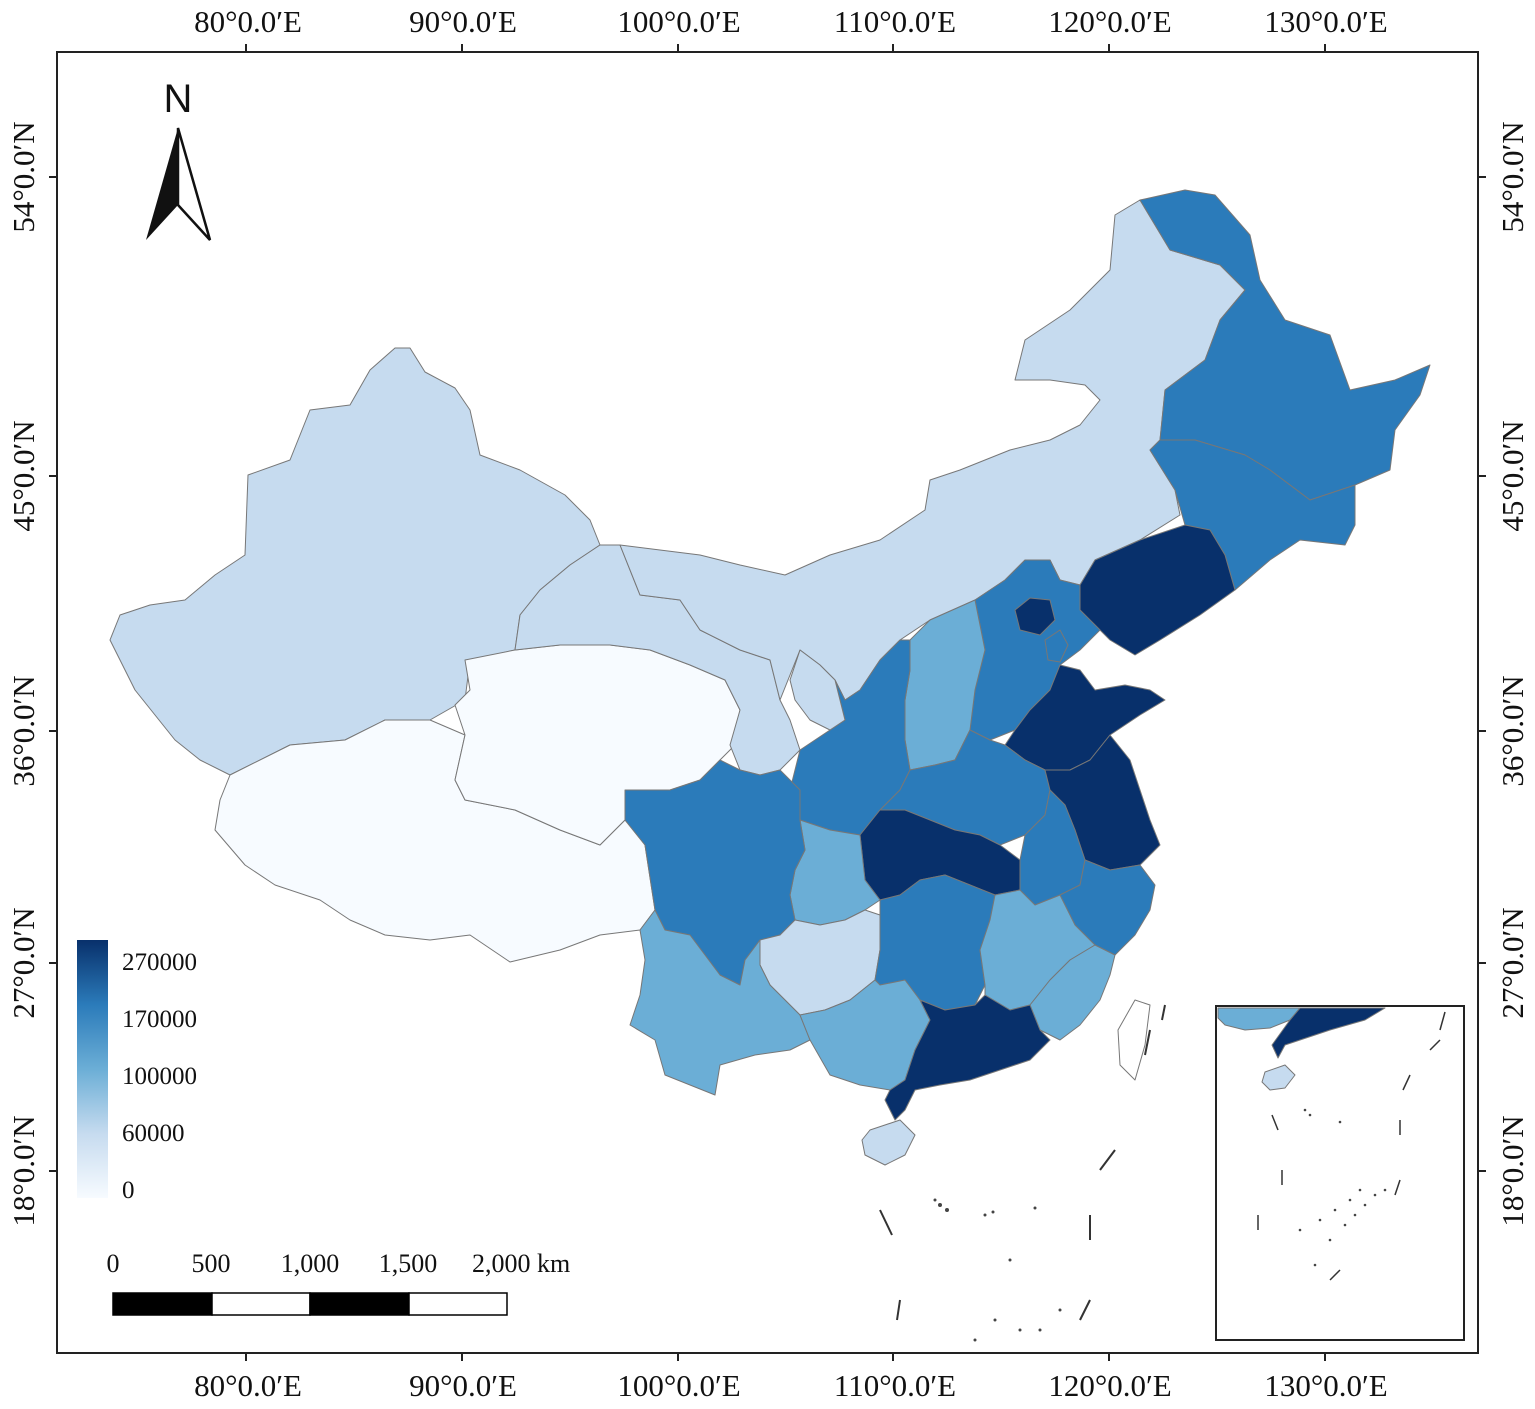 The image size is (1535, 1409). What do you see at coordinates (1022, 1162) in the screenshot?
I see `south-sea-dashes` at bounding box center [1022, 1162].